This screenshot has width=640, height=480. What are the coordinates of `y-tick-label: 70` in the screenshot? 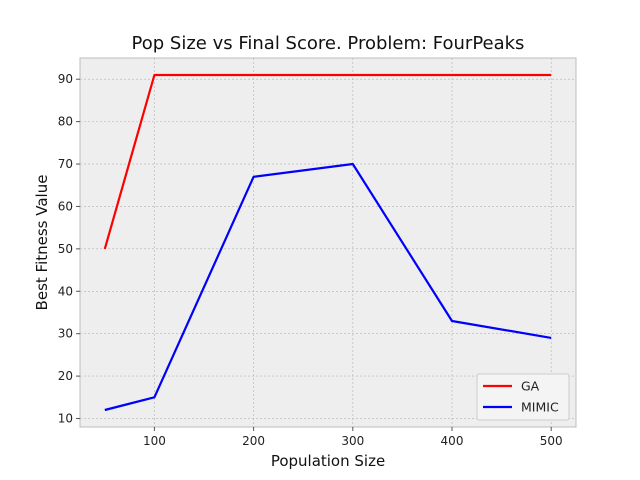 It's located at (65, 164).